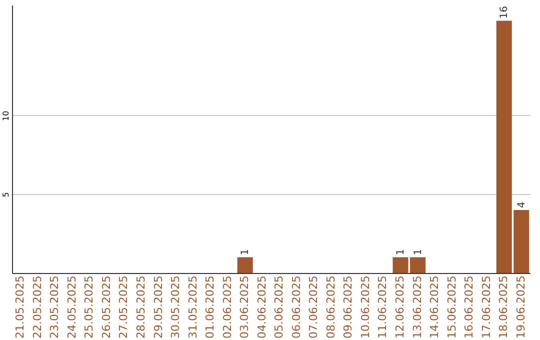 The image size is (540, 340). What do you see at coordinates (451, 307) in the screenshot?
I see `x-tick-label: 15.06.2025` at bounding box center [451, 307].